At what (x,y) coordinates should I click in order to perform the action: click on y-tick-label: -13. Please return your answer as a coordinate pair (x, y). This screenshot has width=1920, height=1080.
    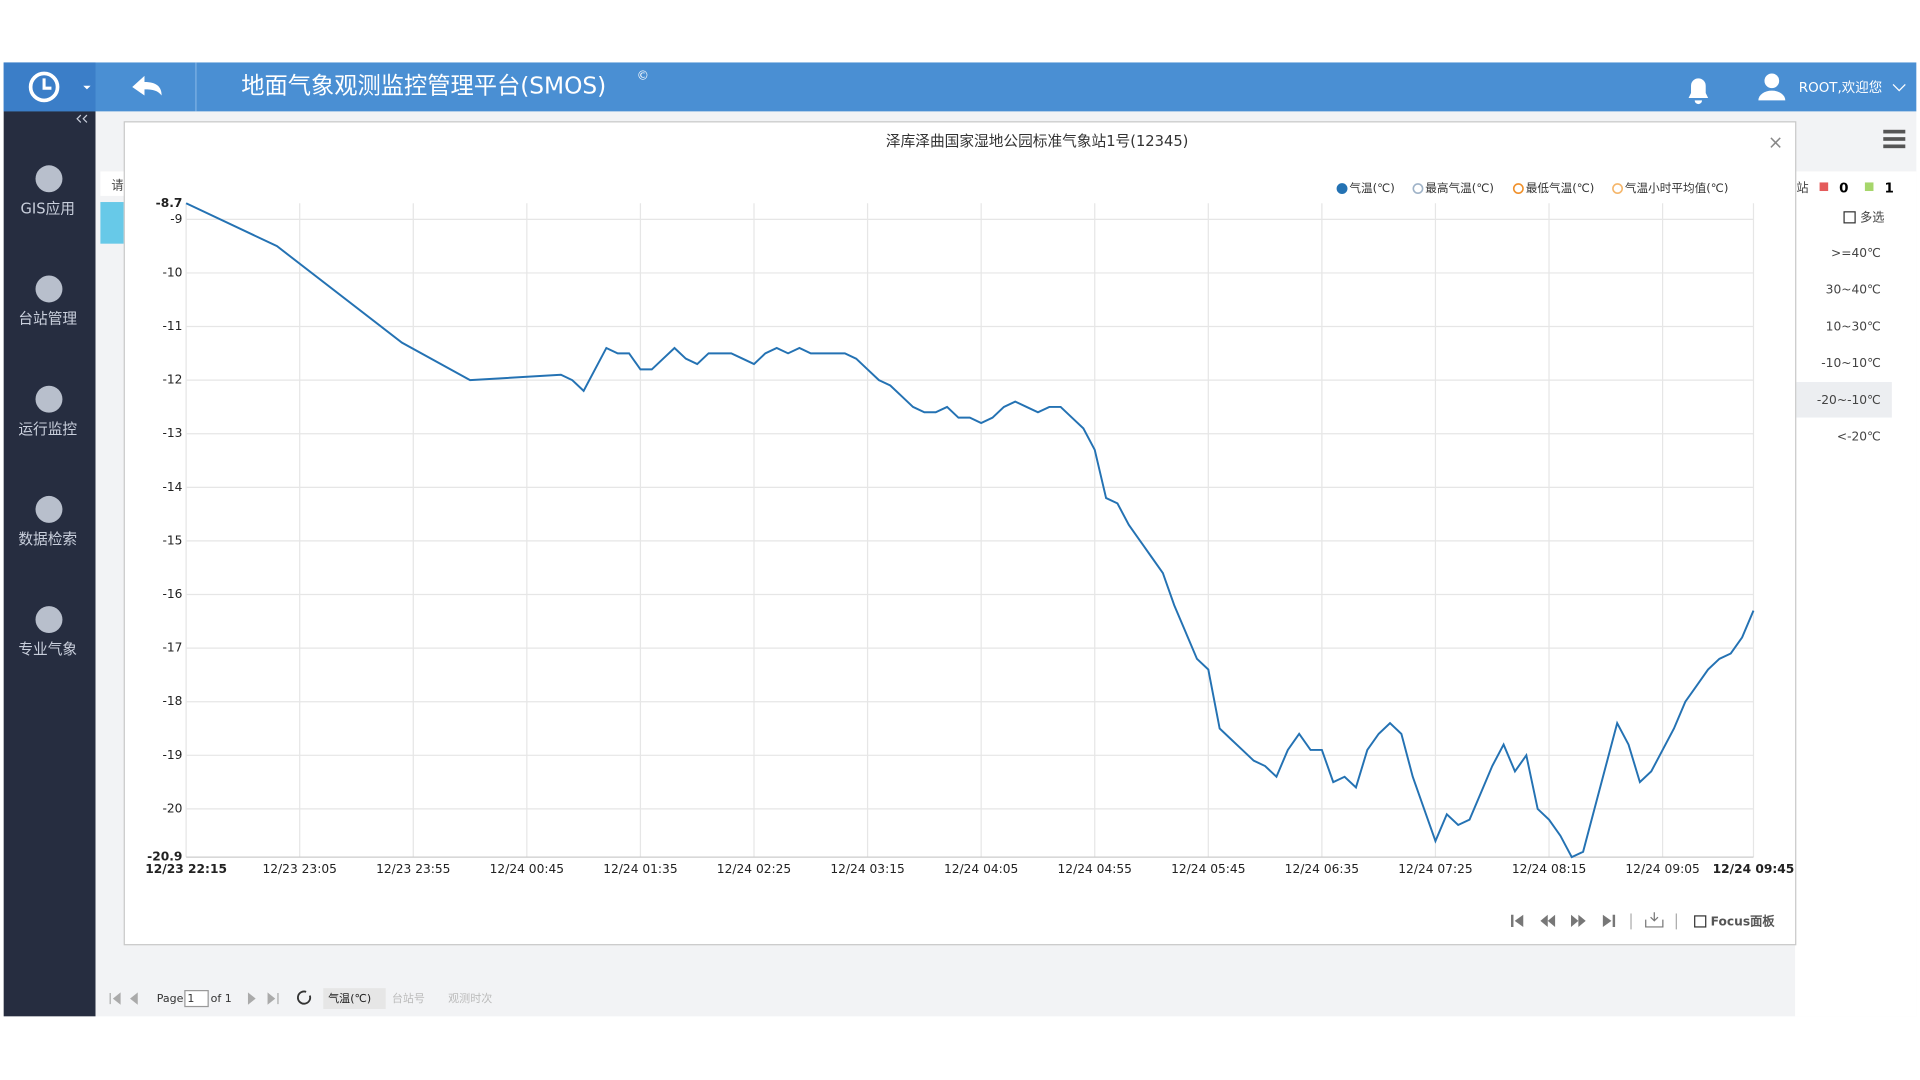
    Looking at the image, I should click on (172, 433).